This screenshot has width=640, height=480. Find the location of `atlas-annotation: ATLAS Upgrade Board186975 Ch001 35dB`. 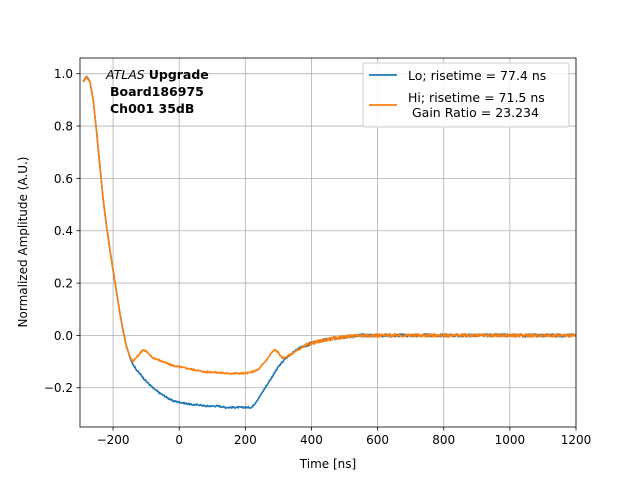

atlas-annotation: ATLAS Upgrade Board186975 Ch001 35dB is located at coordinates (157, 91).